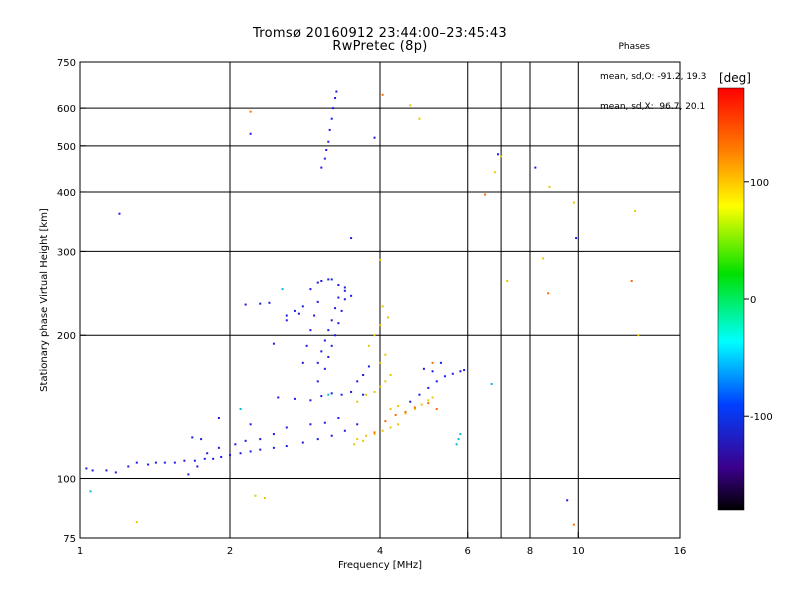  Describe the element at coordinates (71, 301) in the screenshot. I see `y-axis: 75 100 200 300 400 500 600 750` at that location.